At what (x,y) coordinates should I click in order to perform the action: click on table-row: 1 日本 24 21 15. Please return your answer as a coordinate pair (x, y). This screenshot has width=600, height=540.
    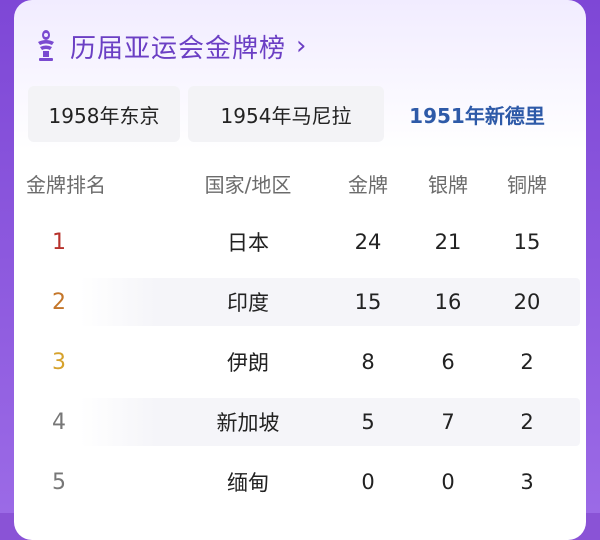
    Looking at the image, I should click on (300, 242).